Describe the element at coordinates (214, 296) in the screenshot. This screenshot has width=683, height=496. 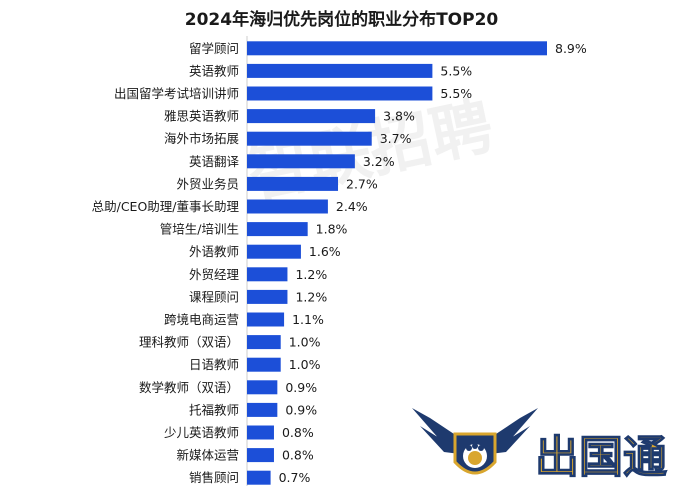
I see `category-label: 课程顾问` at that location.